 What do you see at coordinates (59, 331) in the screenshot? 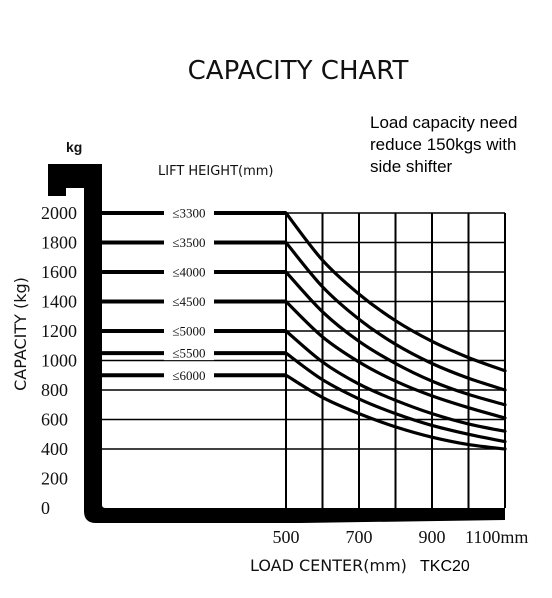
I see `y-tick-1200: 1200` at bounding box center [59, 331].